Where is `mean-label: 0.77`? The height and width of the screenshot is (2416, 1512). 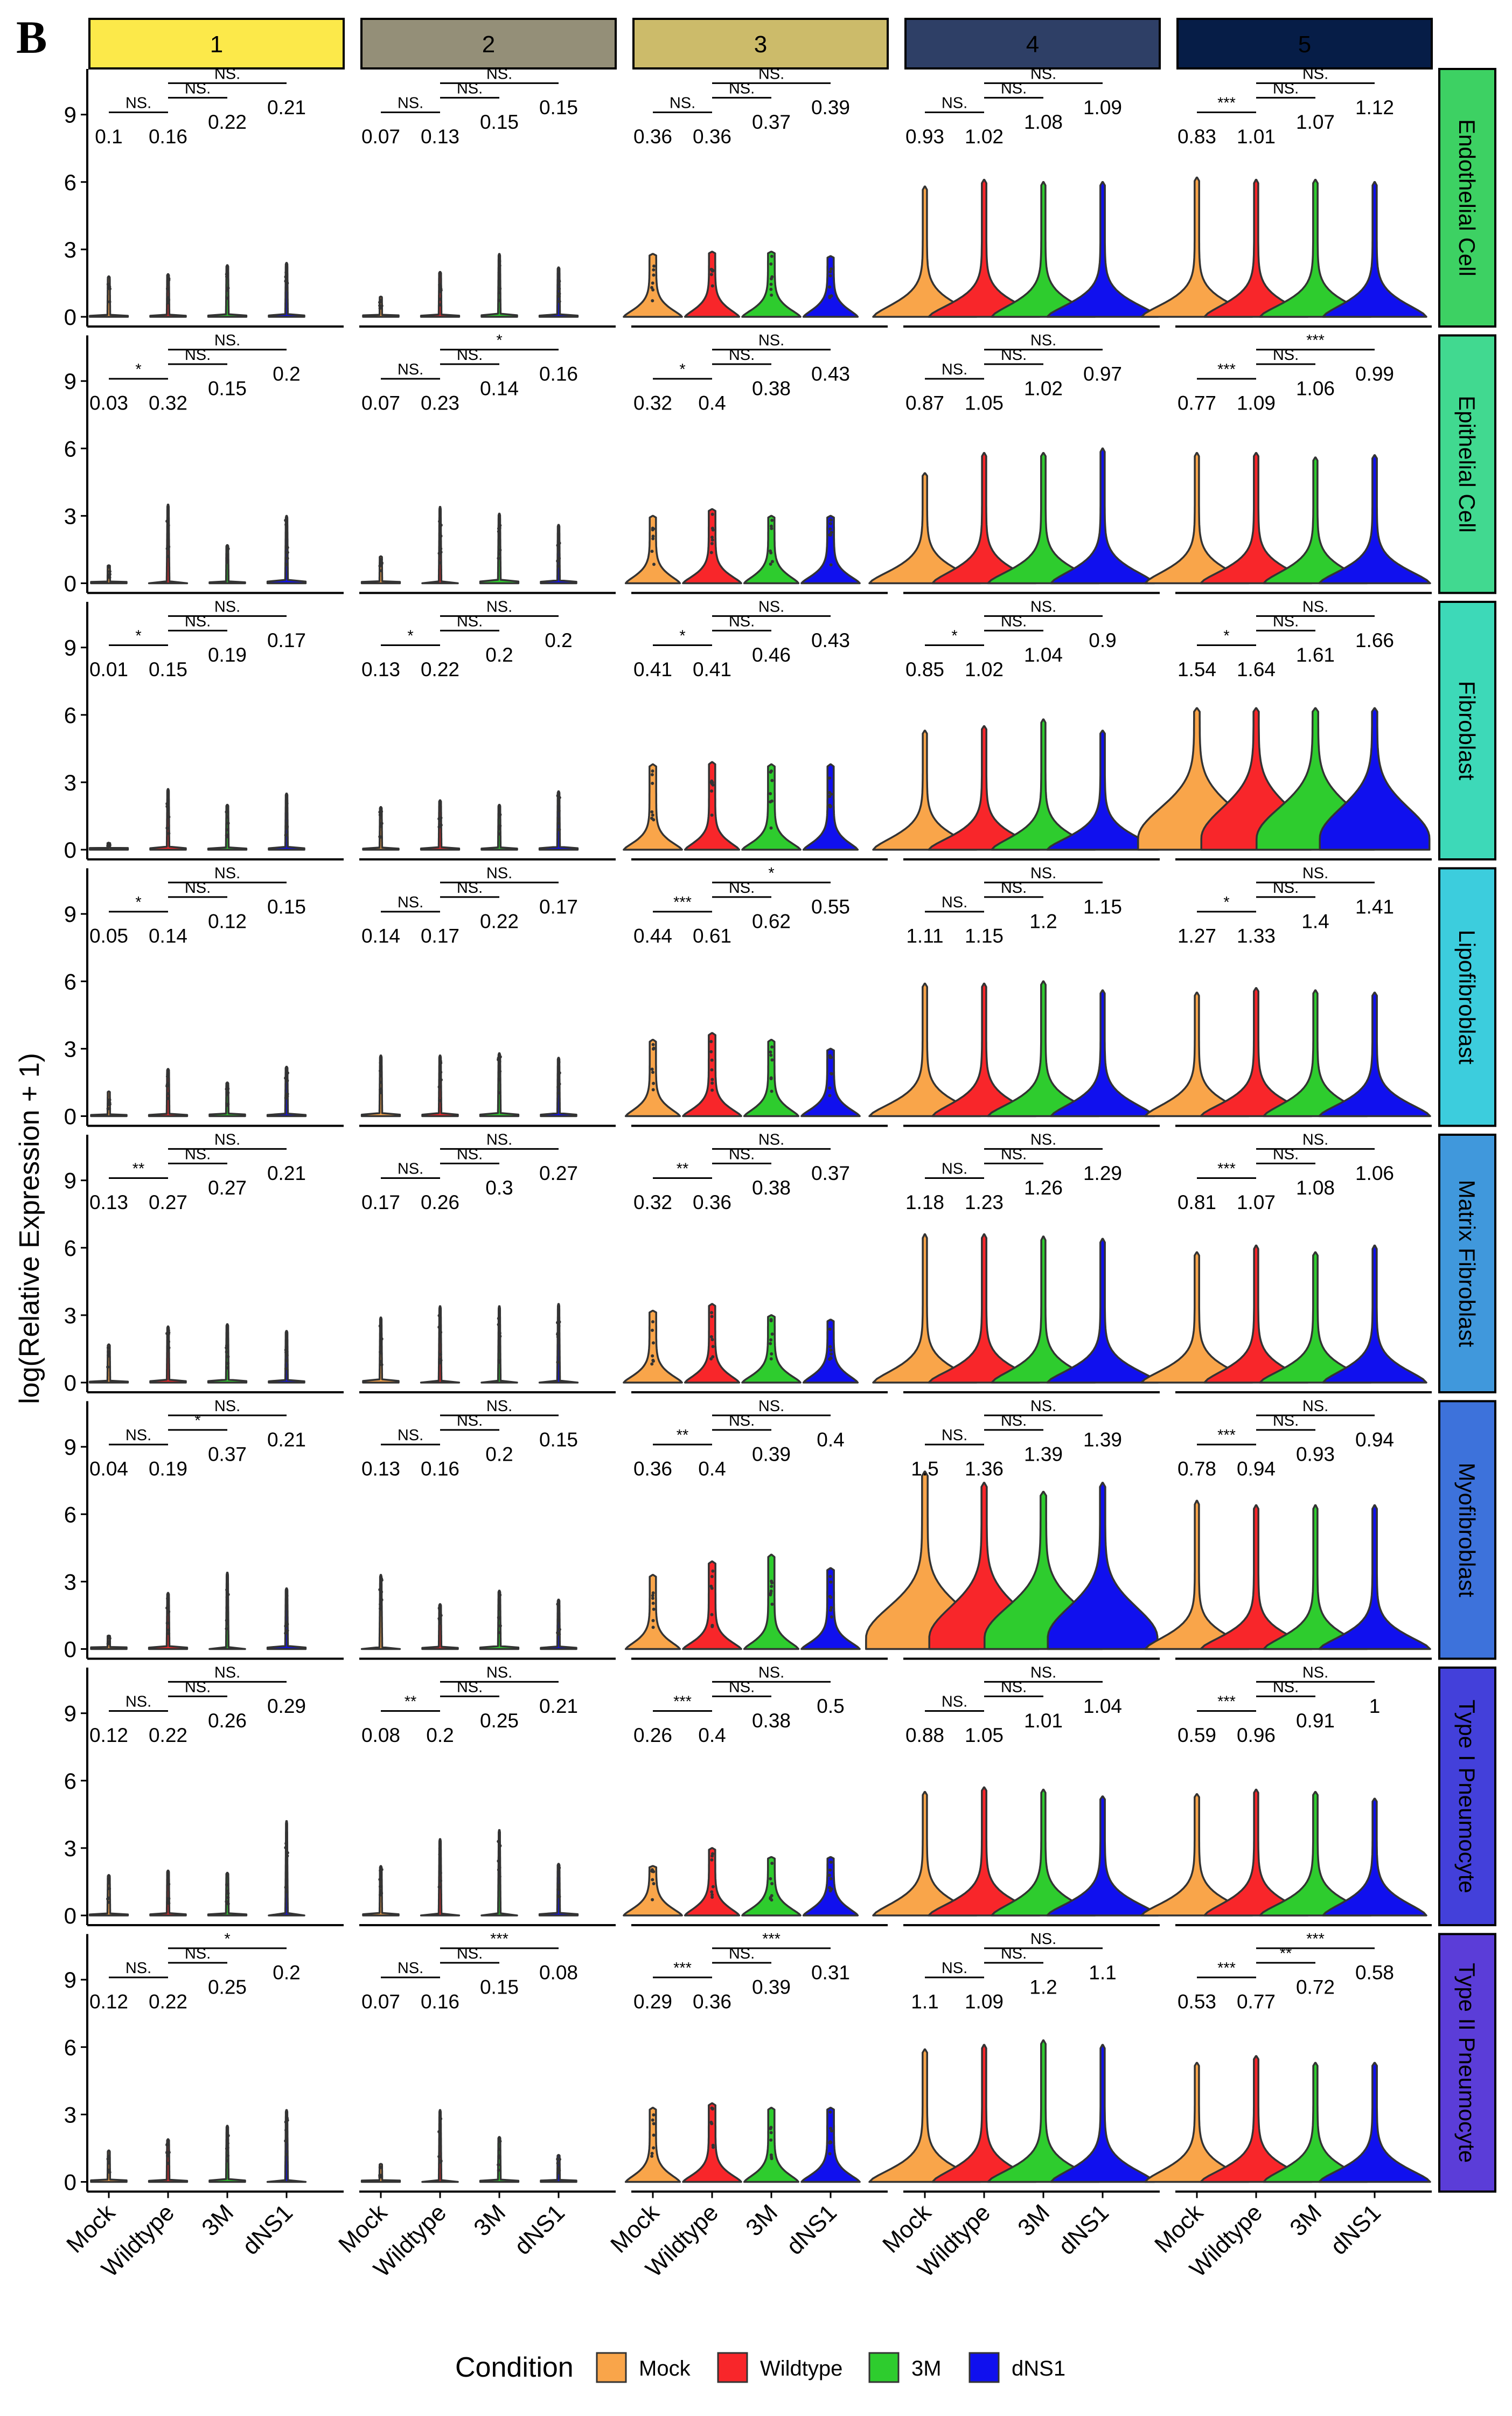
mean-label: 0.77 is located at coordinates (1196, 403).